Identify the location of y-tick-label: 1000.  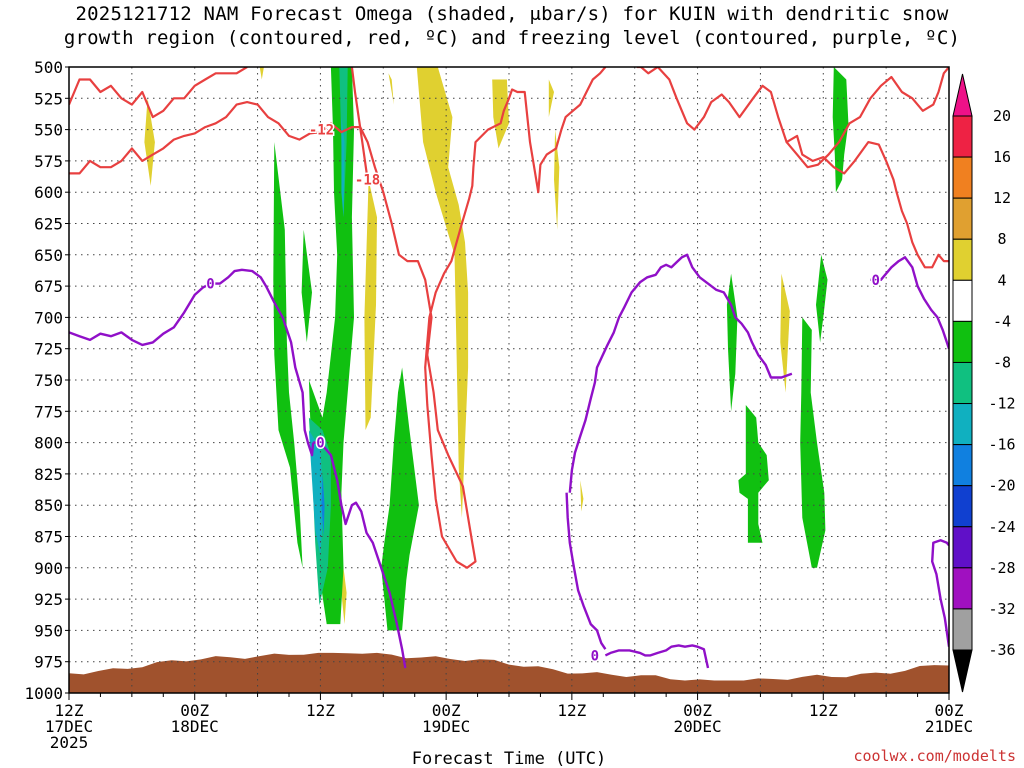
(43, 693).